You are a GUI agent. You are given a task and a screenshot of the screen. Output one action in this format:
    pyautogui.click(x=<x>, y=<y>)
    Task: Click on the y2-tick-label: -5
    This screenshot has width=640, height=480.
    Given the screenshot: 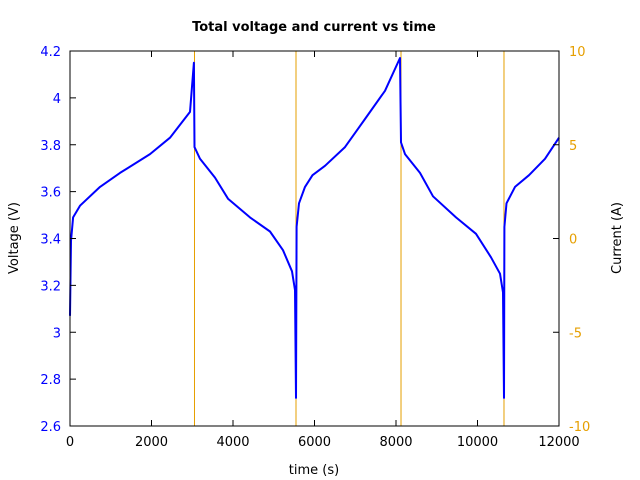 What is the action you would take?
    pyautogui.click(x=575, y=333)
    